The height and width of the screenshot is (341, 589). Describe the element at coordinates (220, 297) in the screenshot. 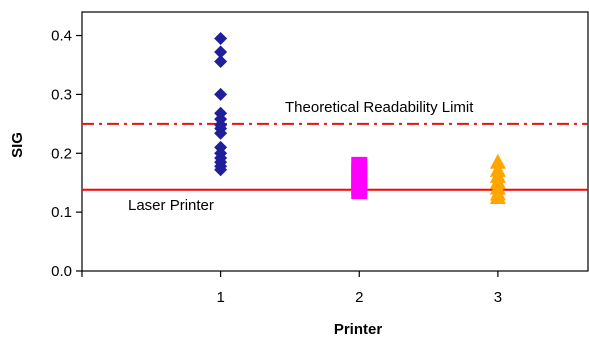

I see `x-tick-label: 1` at that location.